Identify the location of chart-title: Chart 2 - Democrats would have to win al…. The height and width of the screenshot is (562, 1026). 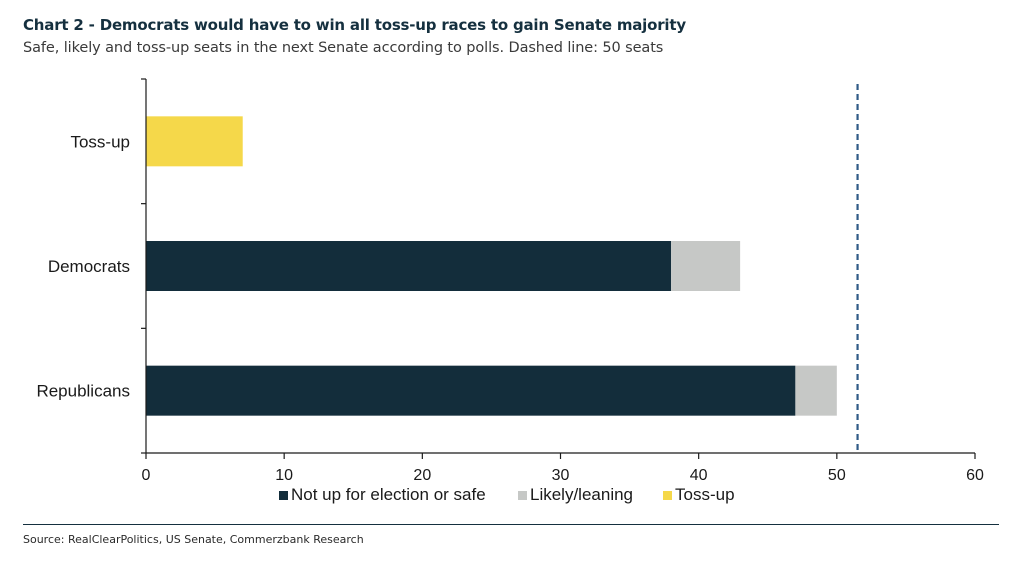
(354, 25).